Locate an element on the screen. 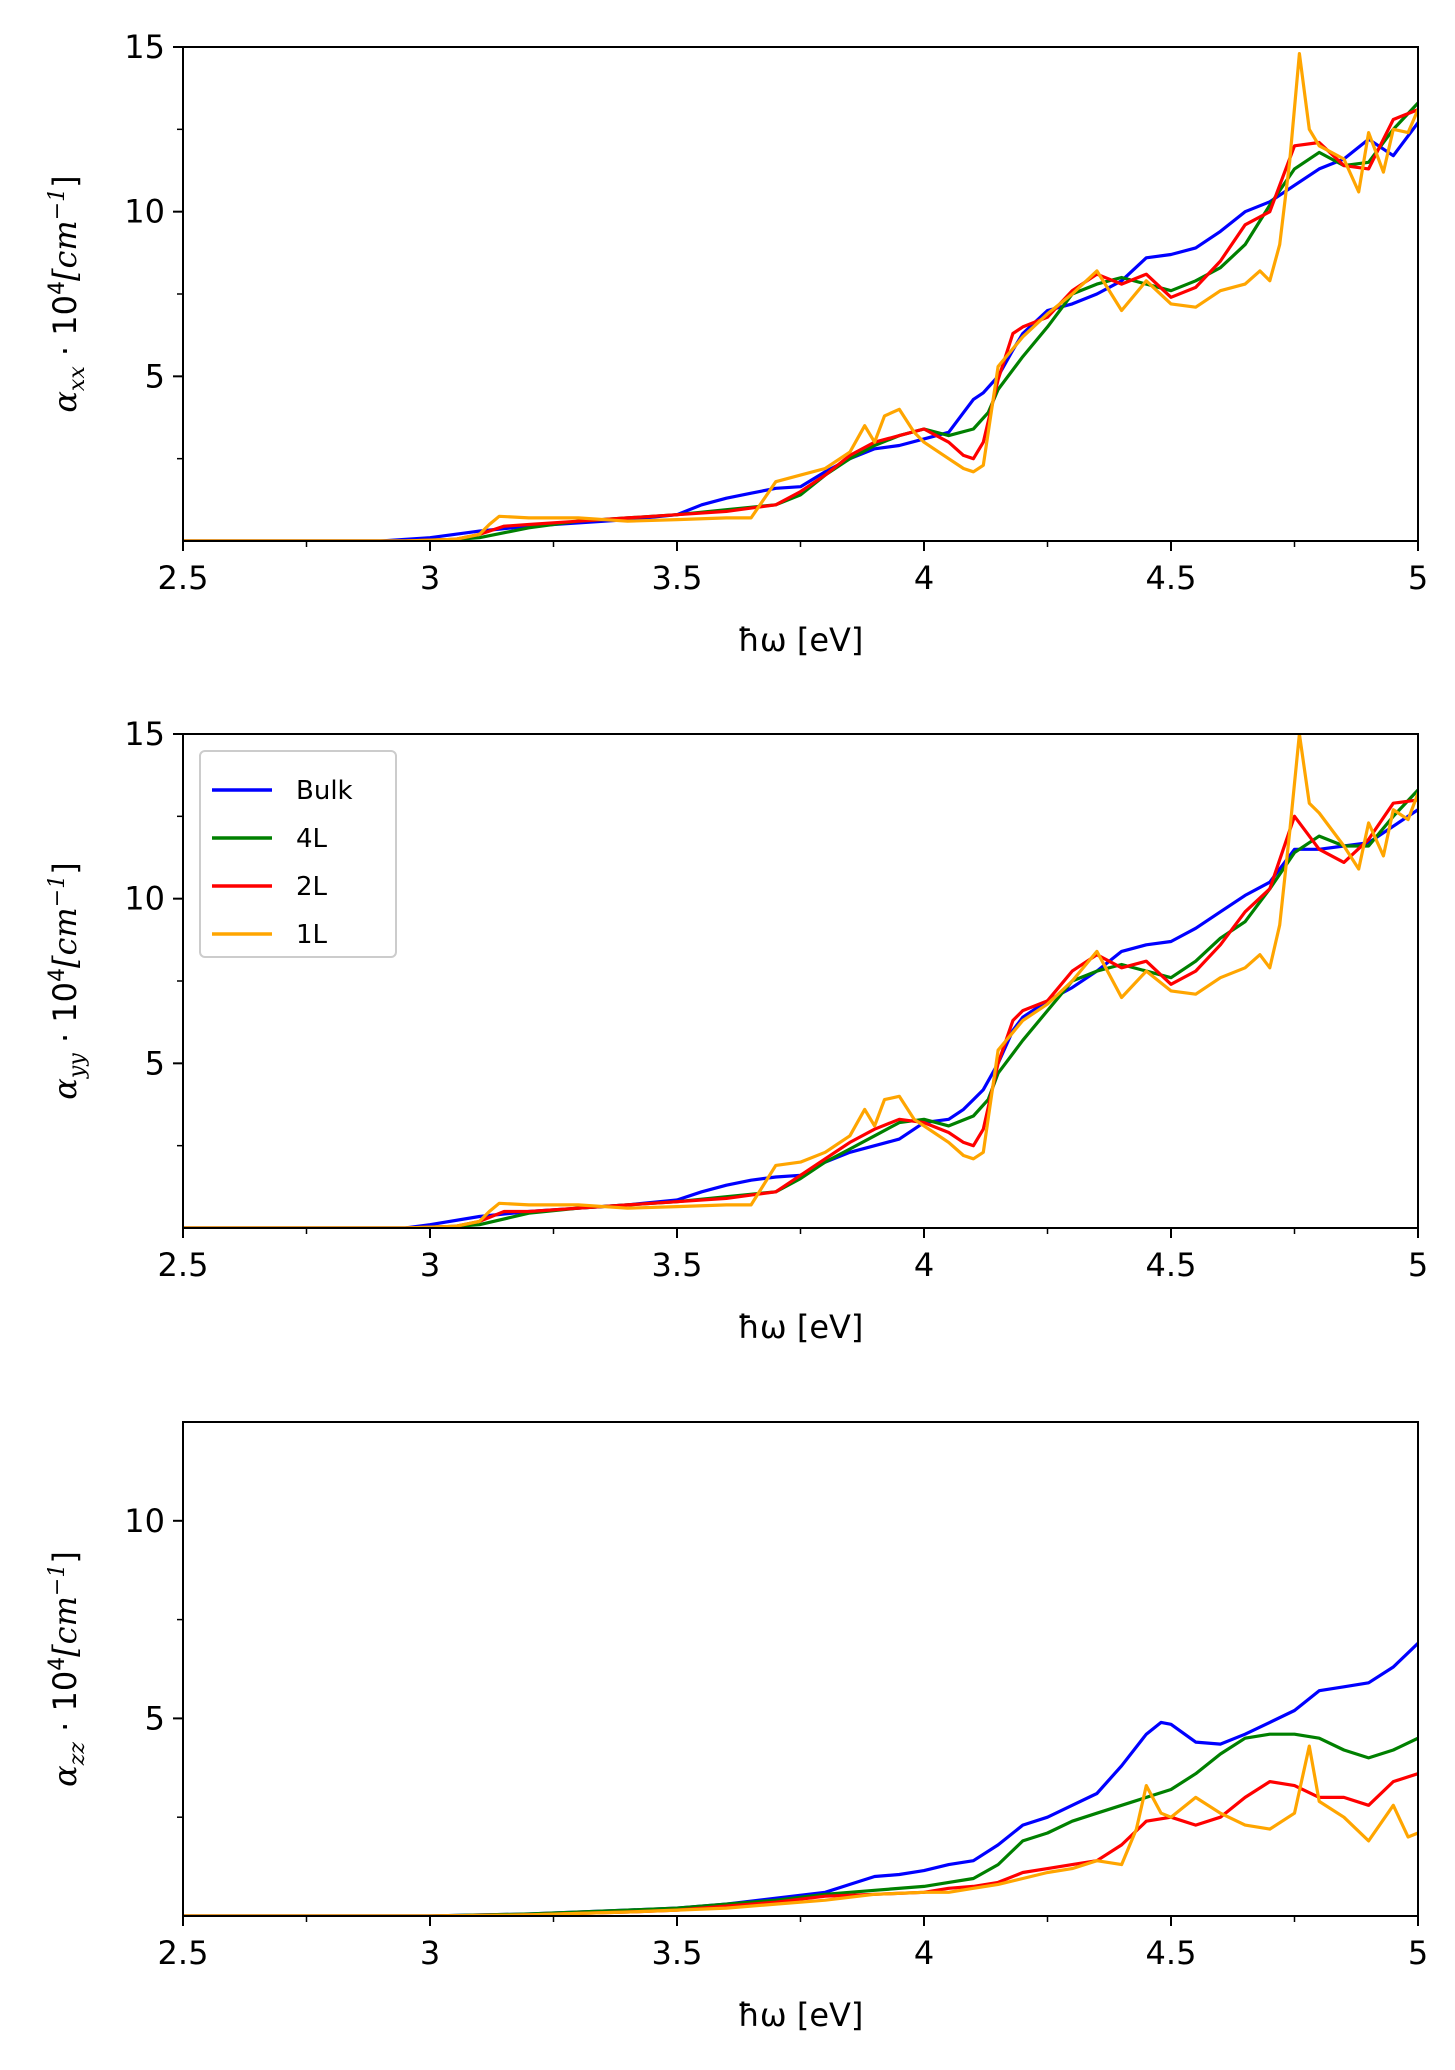 This screenshot has height=2070, width=1455. legend-label-2l: 2L is located at coordinates (312, 887).